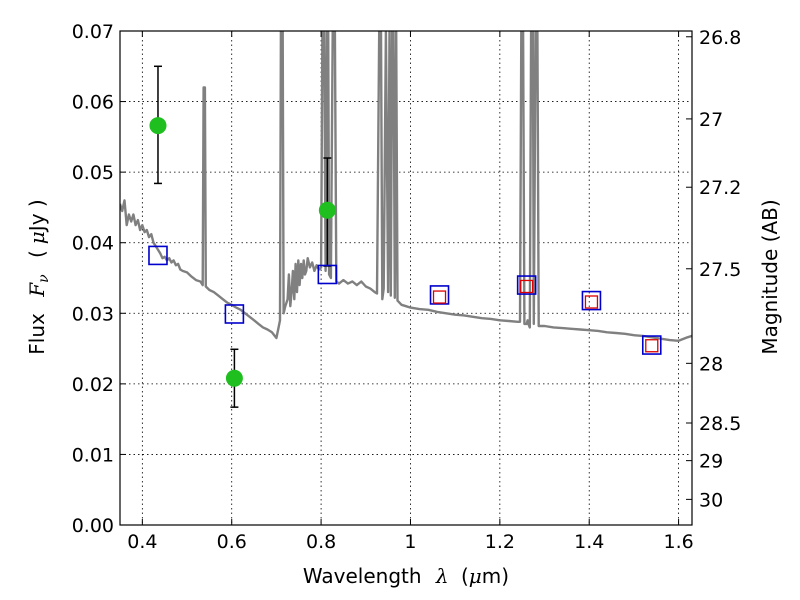  I want to click on x-tick-label: 0.4, so click(142, 542).